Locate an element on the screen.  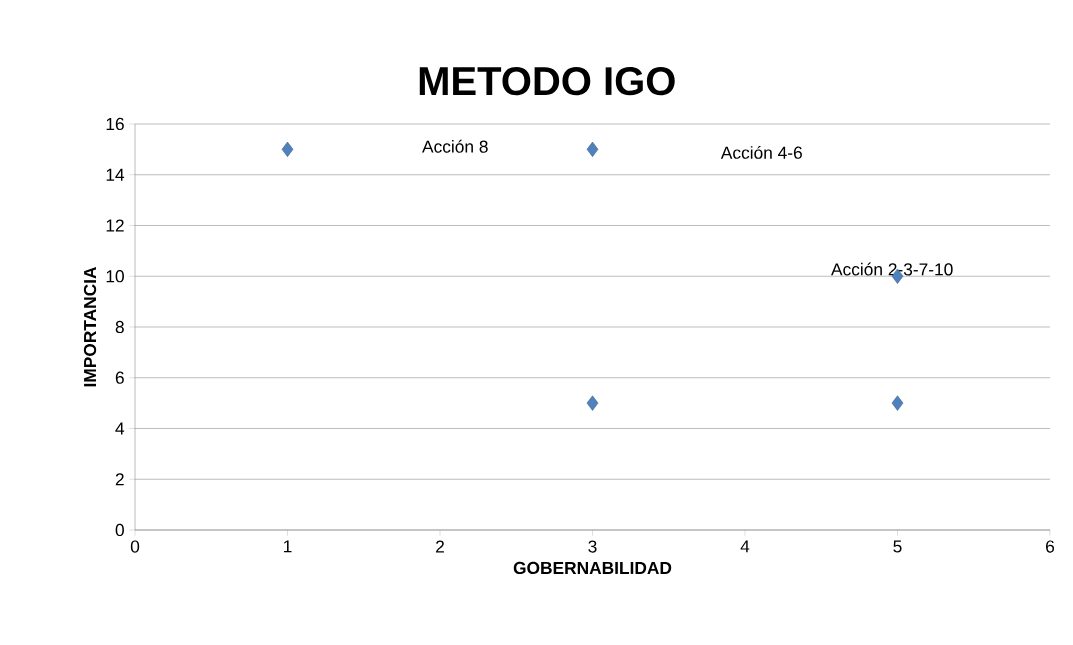
x-tick-label: 4 is located at coordinates (745, 546).